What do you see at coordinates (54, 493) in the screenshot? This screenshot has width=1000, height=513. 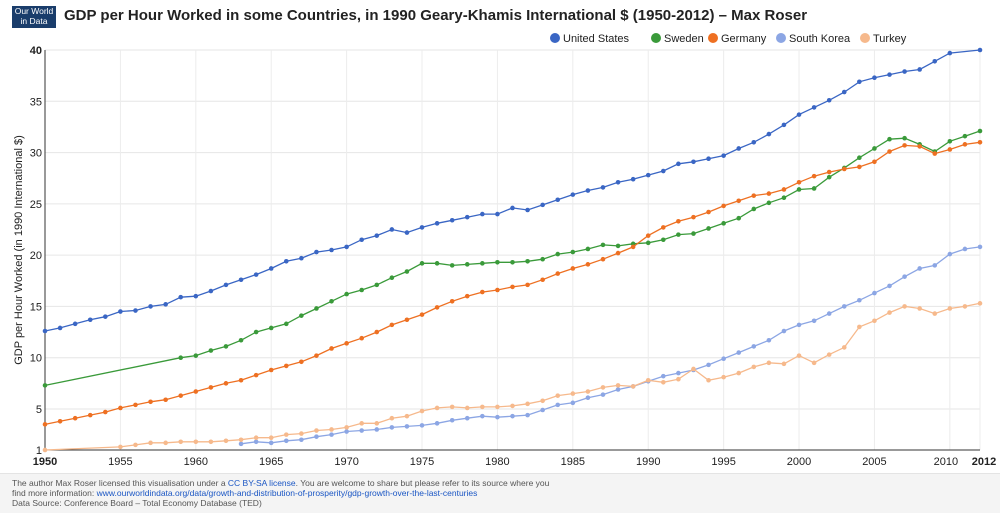 I see `info-text-prefix: find more information:` at bounding box center [54, 493].